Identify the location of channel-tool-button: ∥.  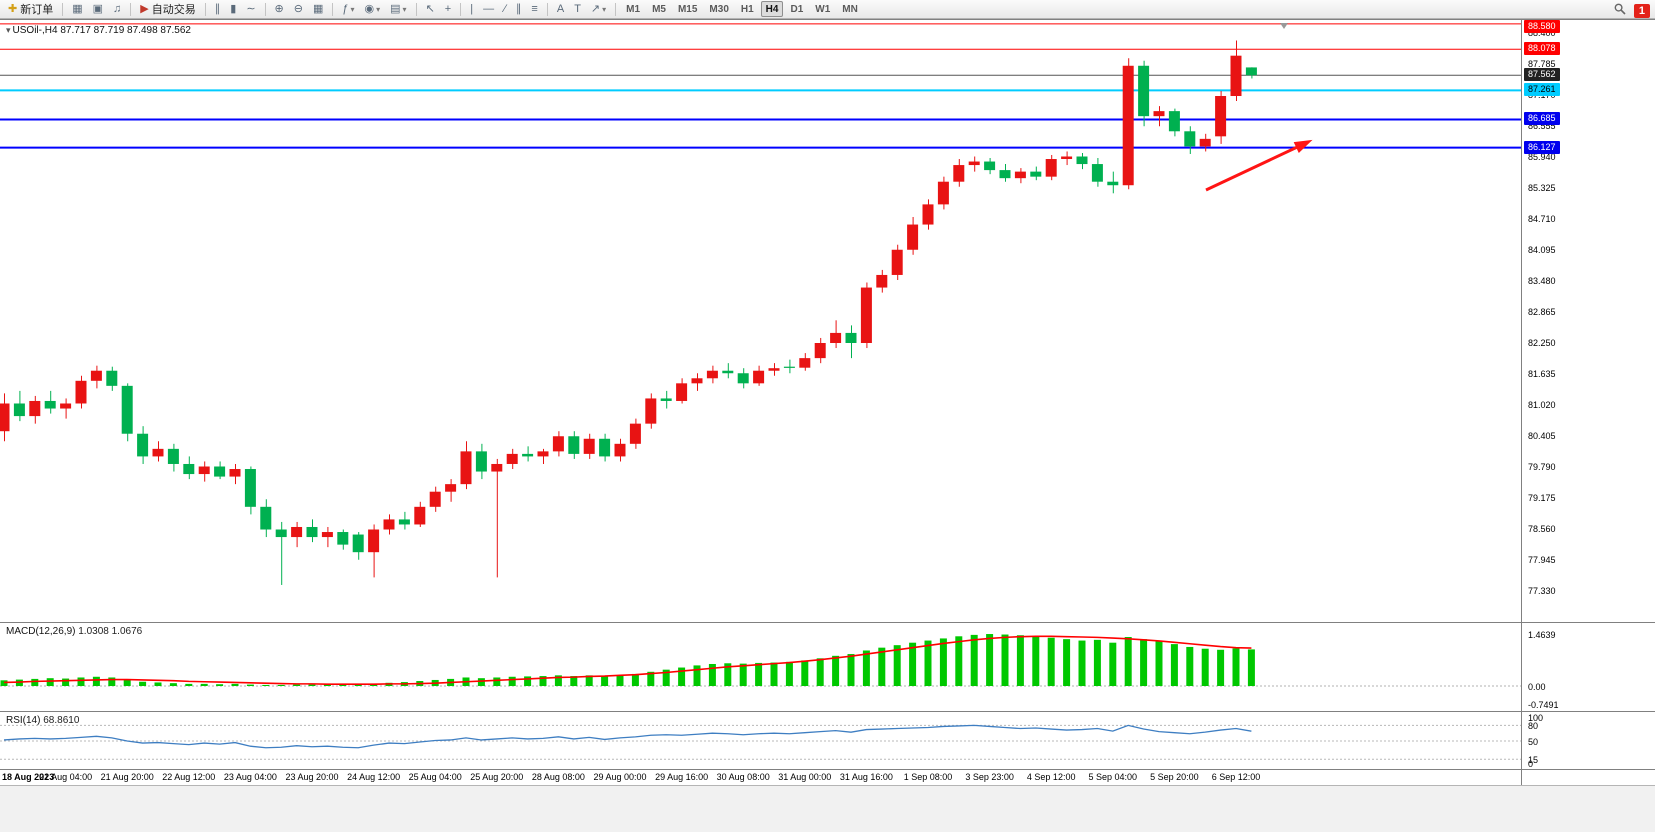
(519, 9).